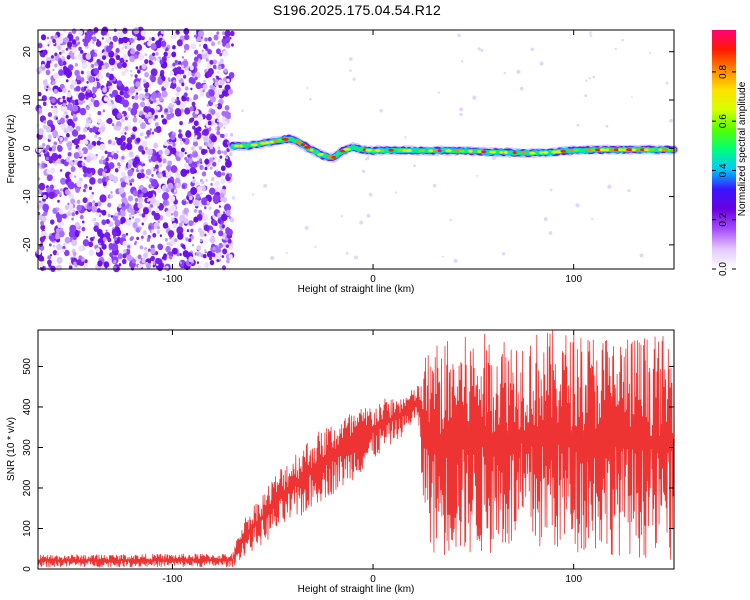 The width and height of the screenshot is (750, 600). What do you see at coordinates (27, 406) in the screenshot?
I see `y-tick-label: 400` at bounding box center [27, 406].